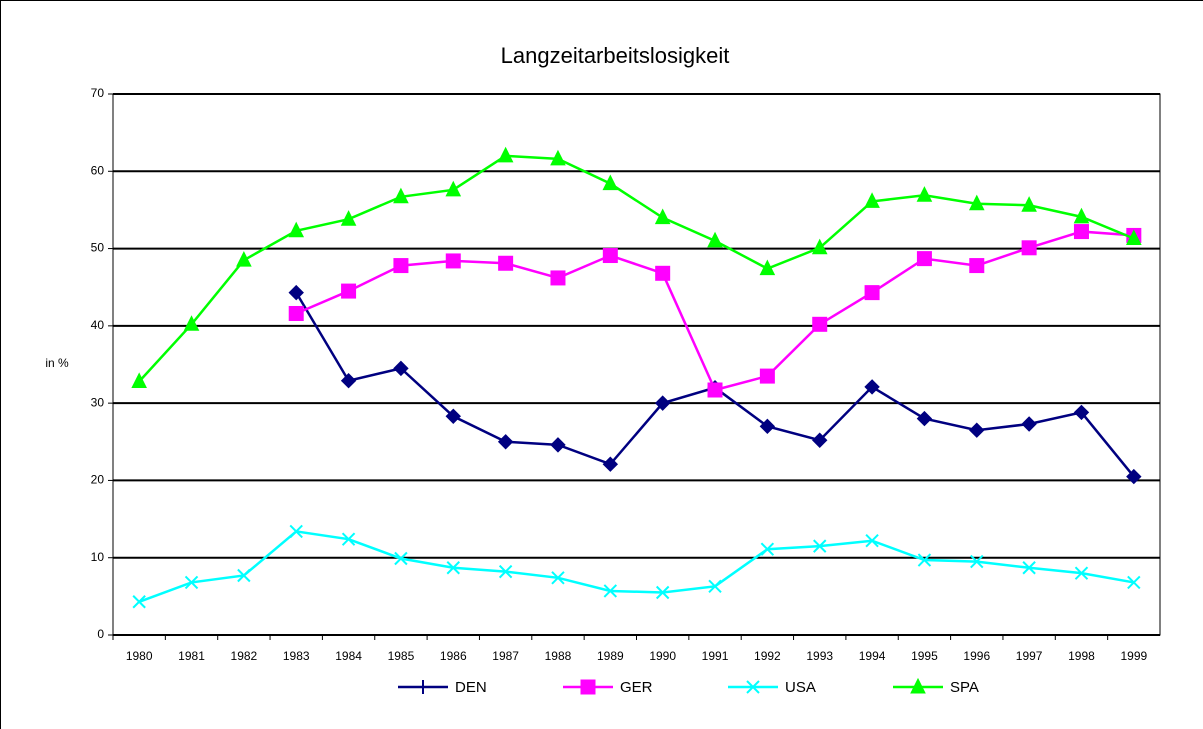 This screenshot has height=729, width=1203. I want to click on x-tick-label: 1989, so click(610, 656).